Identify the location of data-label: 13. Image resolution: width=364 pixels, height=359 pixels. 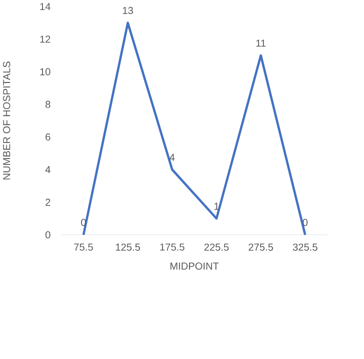
(127, 10).